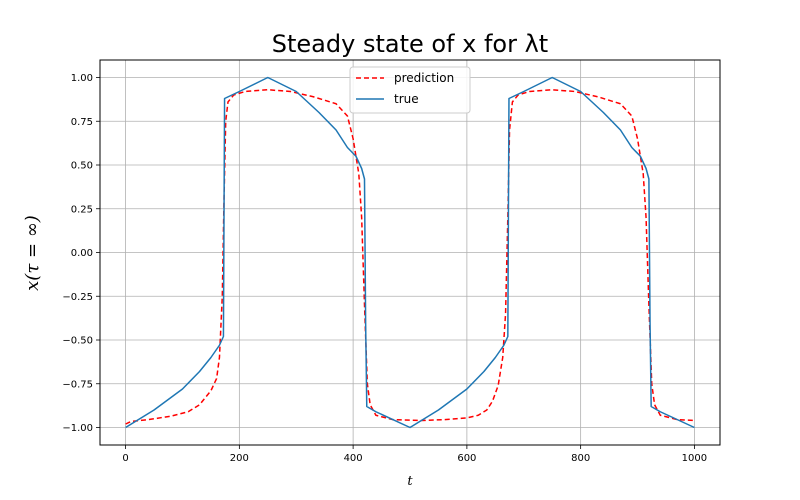  What do you see at coordinates (77, 384) in the screenshot?
I see `y-tick-label: −0.75` at bounding box center [77, 384].